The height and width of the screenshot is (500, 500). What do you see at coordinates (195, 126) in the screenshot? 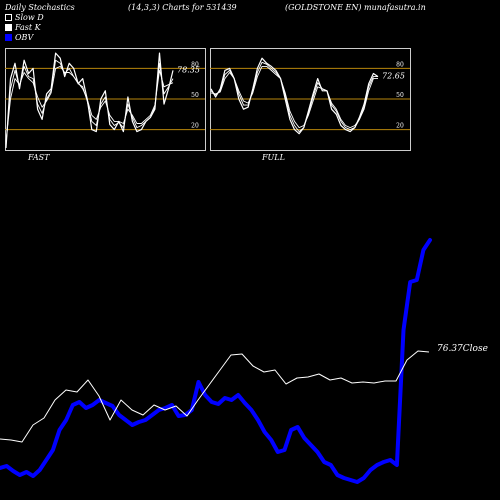
I see `fast-ytick-label: 20` at bounding box center [195, 126].